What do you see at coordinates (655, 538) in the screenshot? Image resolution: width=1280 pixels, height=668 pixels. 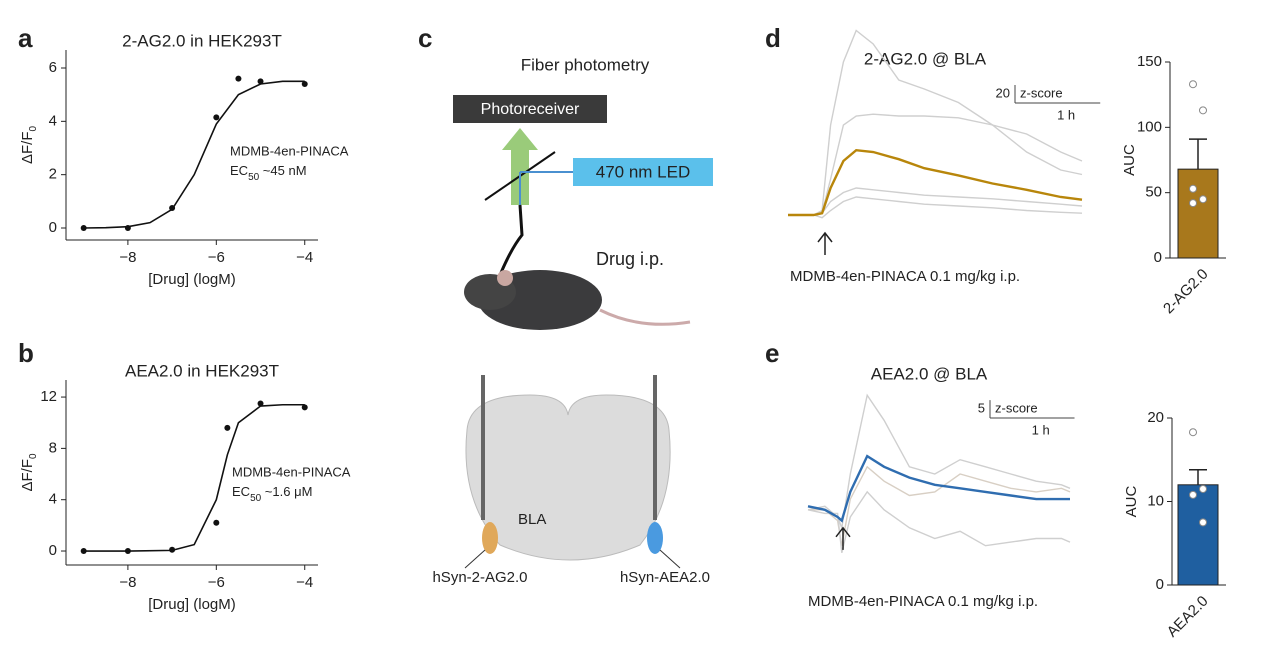 I see `injection-right` at bounding box center [655, 538].